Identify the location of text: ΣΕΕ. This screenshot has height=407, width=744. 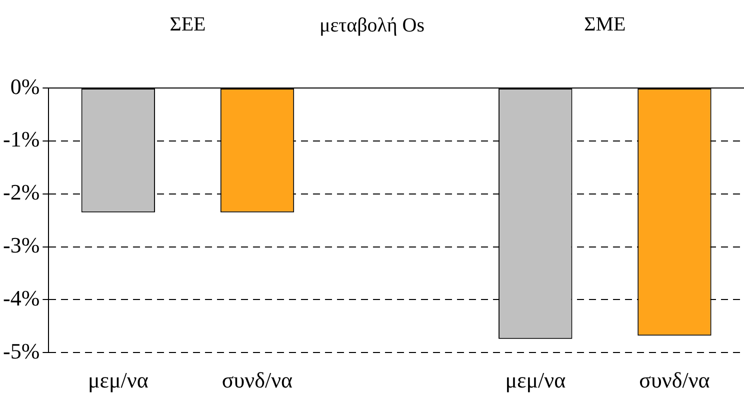
(188, 24).